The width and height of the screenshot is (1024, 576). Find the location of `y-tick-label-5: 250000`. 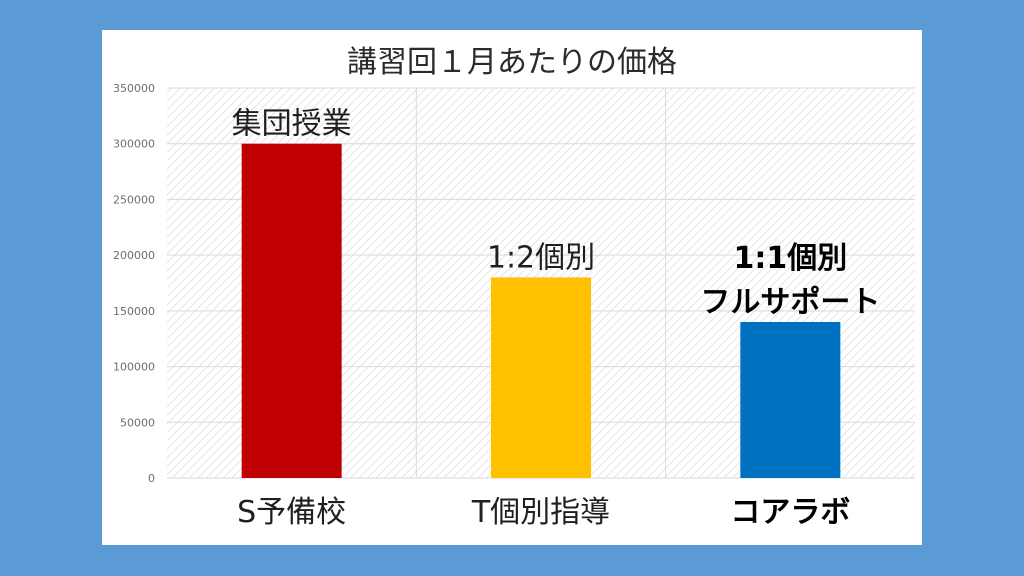

y-tick-label-5: 250000 is located at coordinates (134, 199).